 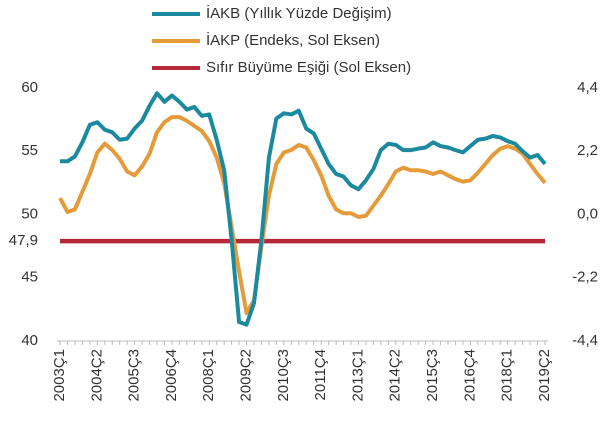 I want to click on x-tick-label: 2004Ç2, so click(x=96, y=375).